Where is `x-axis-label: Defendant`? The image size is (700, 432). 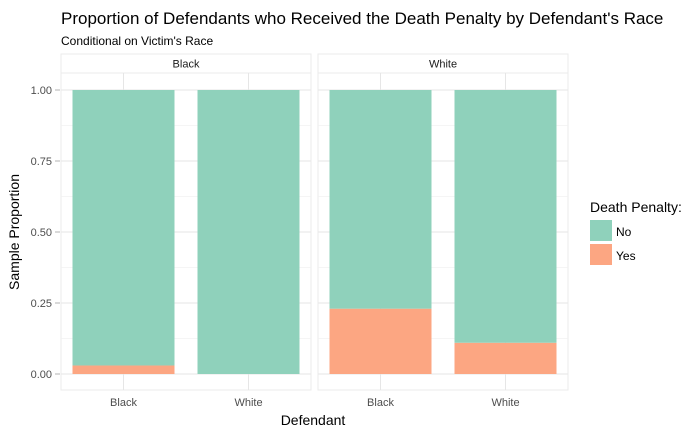 x-axis-label: Defendant is located at coordinates (313, 420).